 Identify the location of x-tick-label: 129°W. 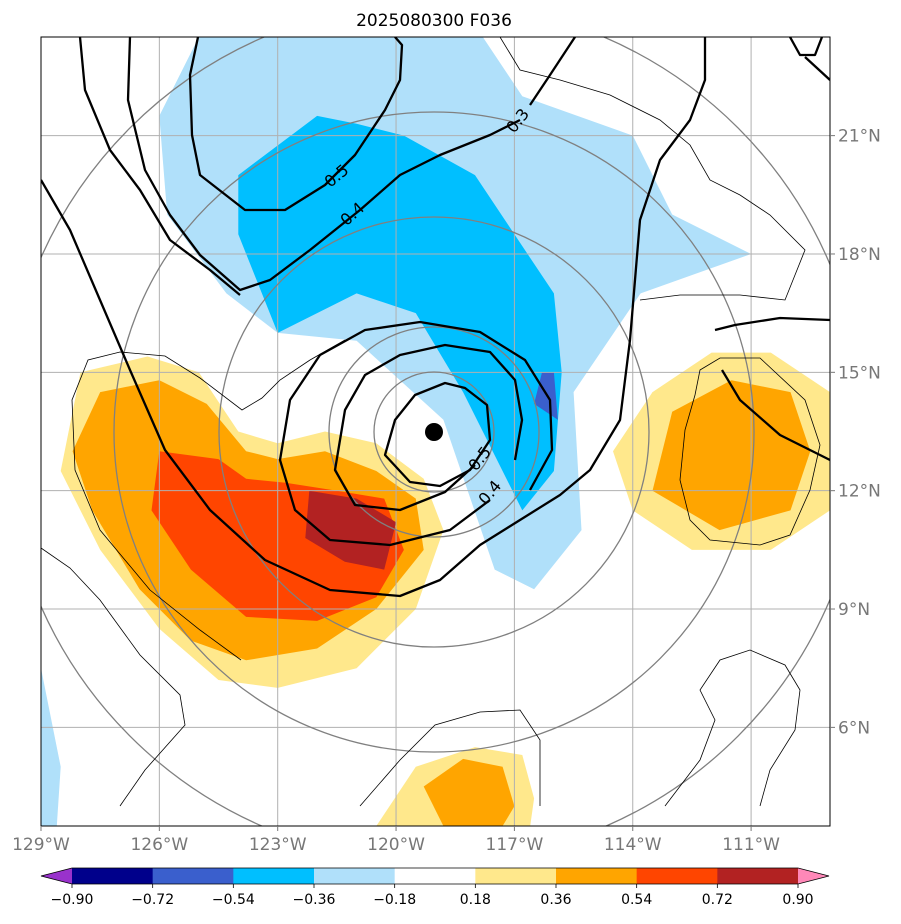
(41, 845).